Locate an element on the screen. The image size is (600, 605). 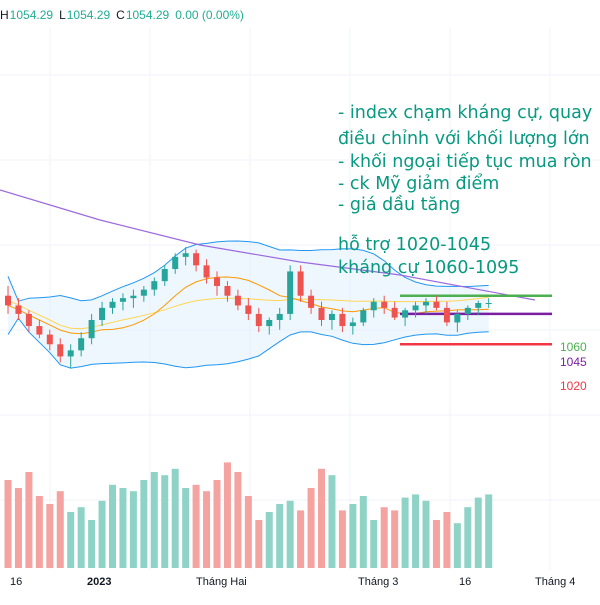
bollinger-lower-line is located at coordinates (248, 343).